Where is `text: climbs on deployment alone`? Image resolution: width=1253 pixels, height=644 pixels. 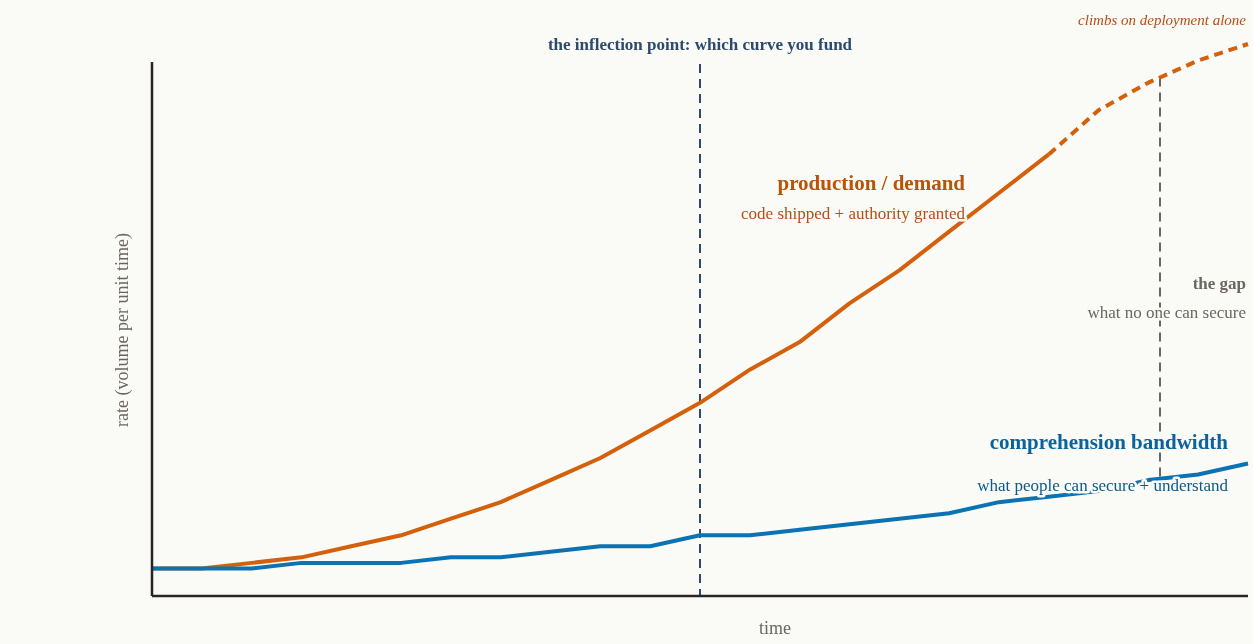
text: climbs on deployment alone is located at coordinates (1162, 20).